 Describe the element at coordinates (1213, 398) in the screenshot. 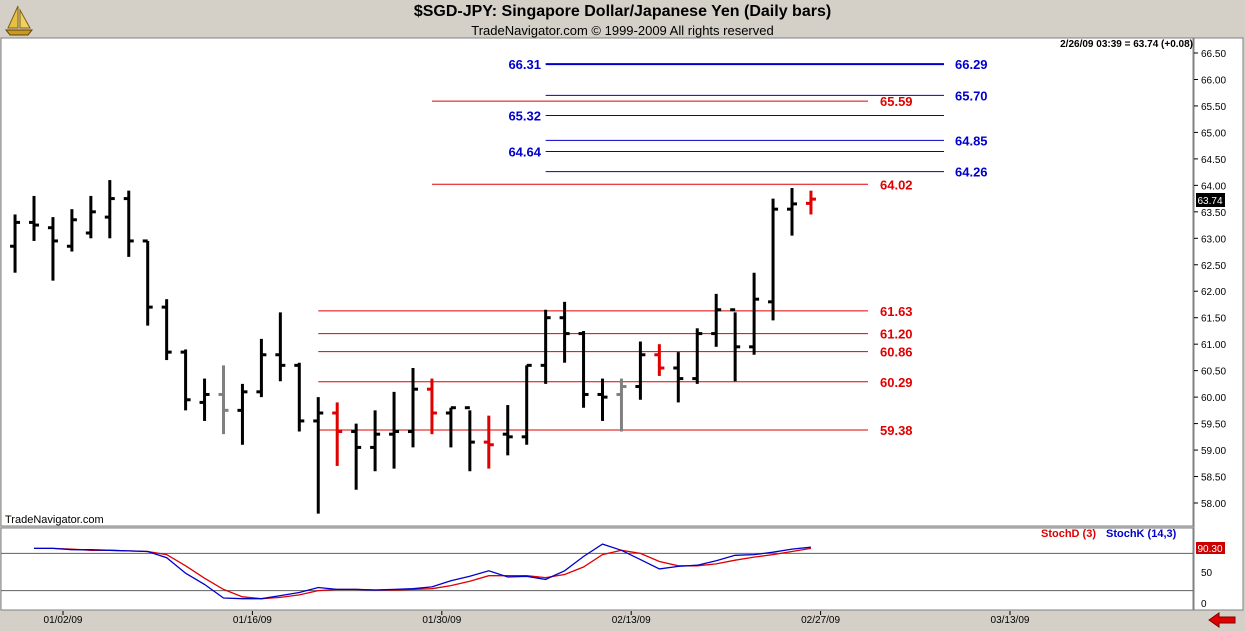

I see `price-tick-label: 60.00` at that location.